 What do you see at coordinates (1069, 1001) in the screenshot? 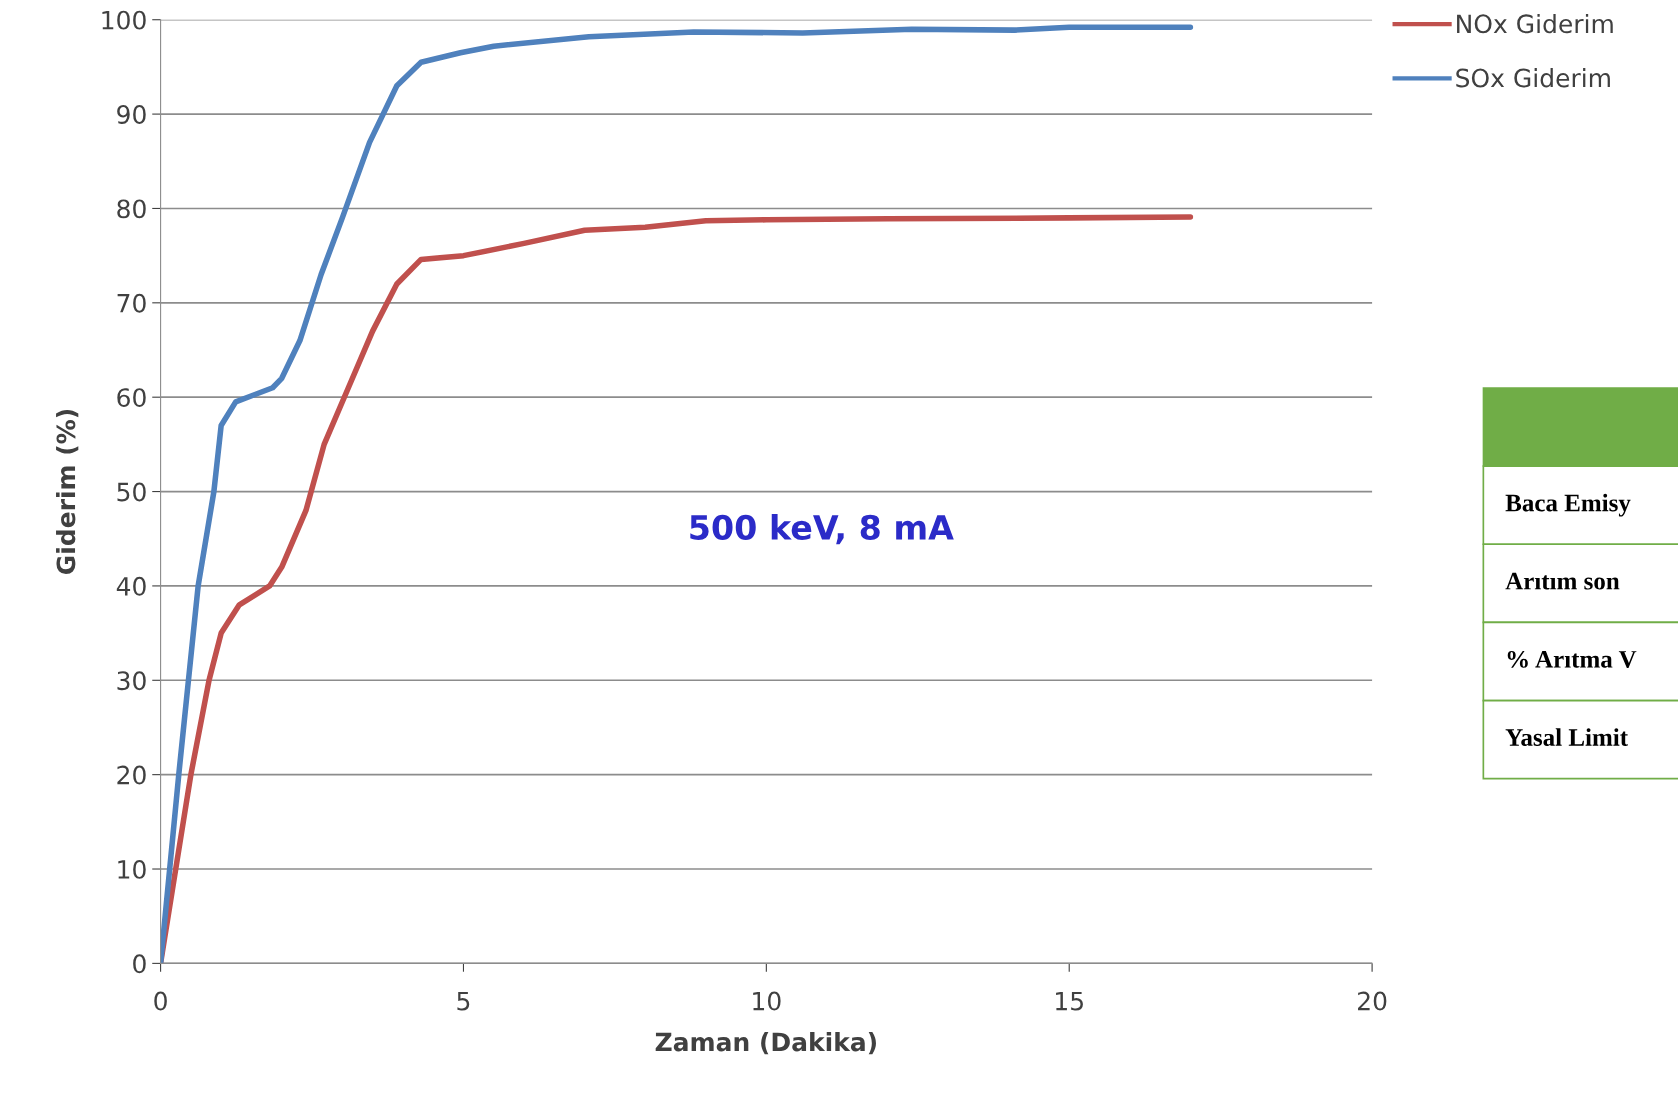
I see `x-tick-label: 15` at bounding box center [1069, 1001].